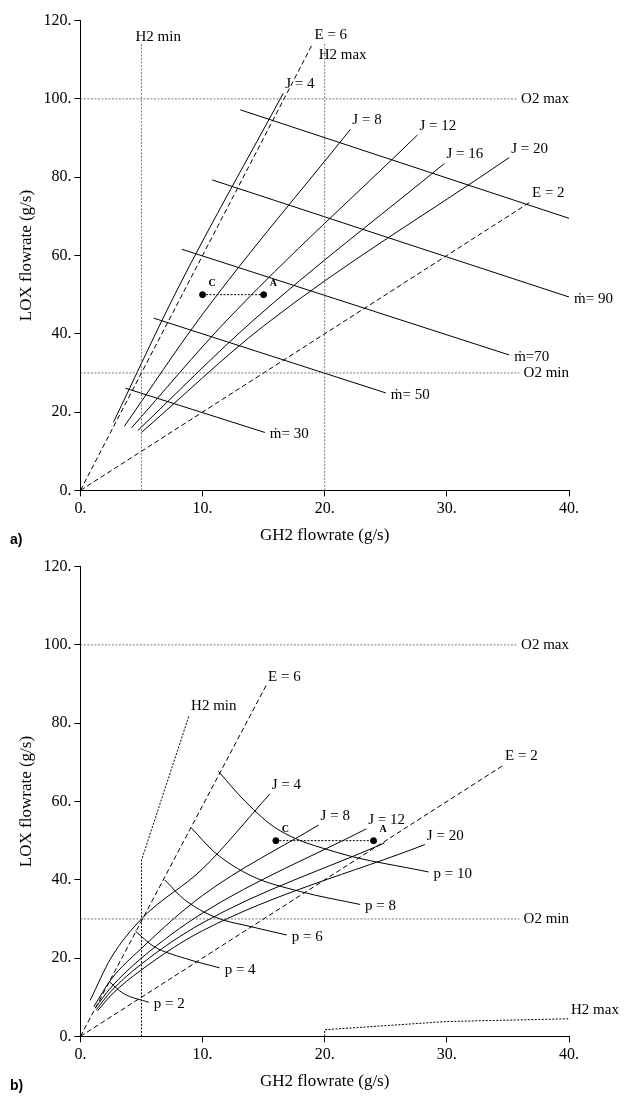 The height and width of the screenshot is (1112, 629). I want to click on series-label: p = 10, so click(452, 872).